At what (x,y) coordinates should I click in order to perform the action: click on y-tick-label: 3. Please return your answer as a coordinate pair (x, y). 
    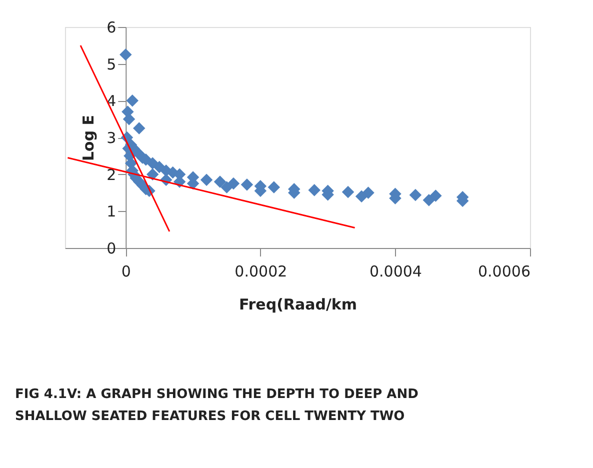
    Looking at the image, I should click on (111, 138).